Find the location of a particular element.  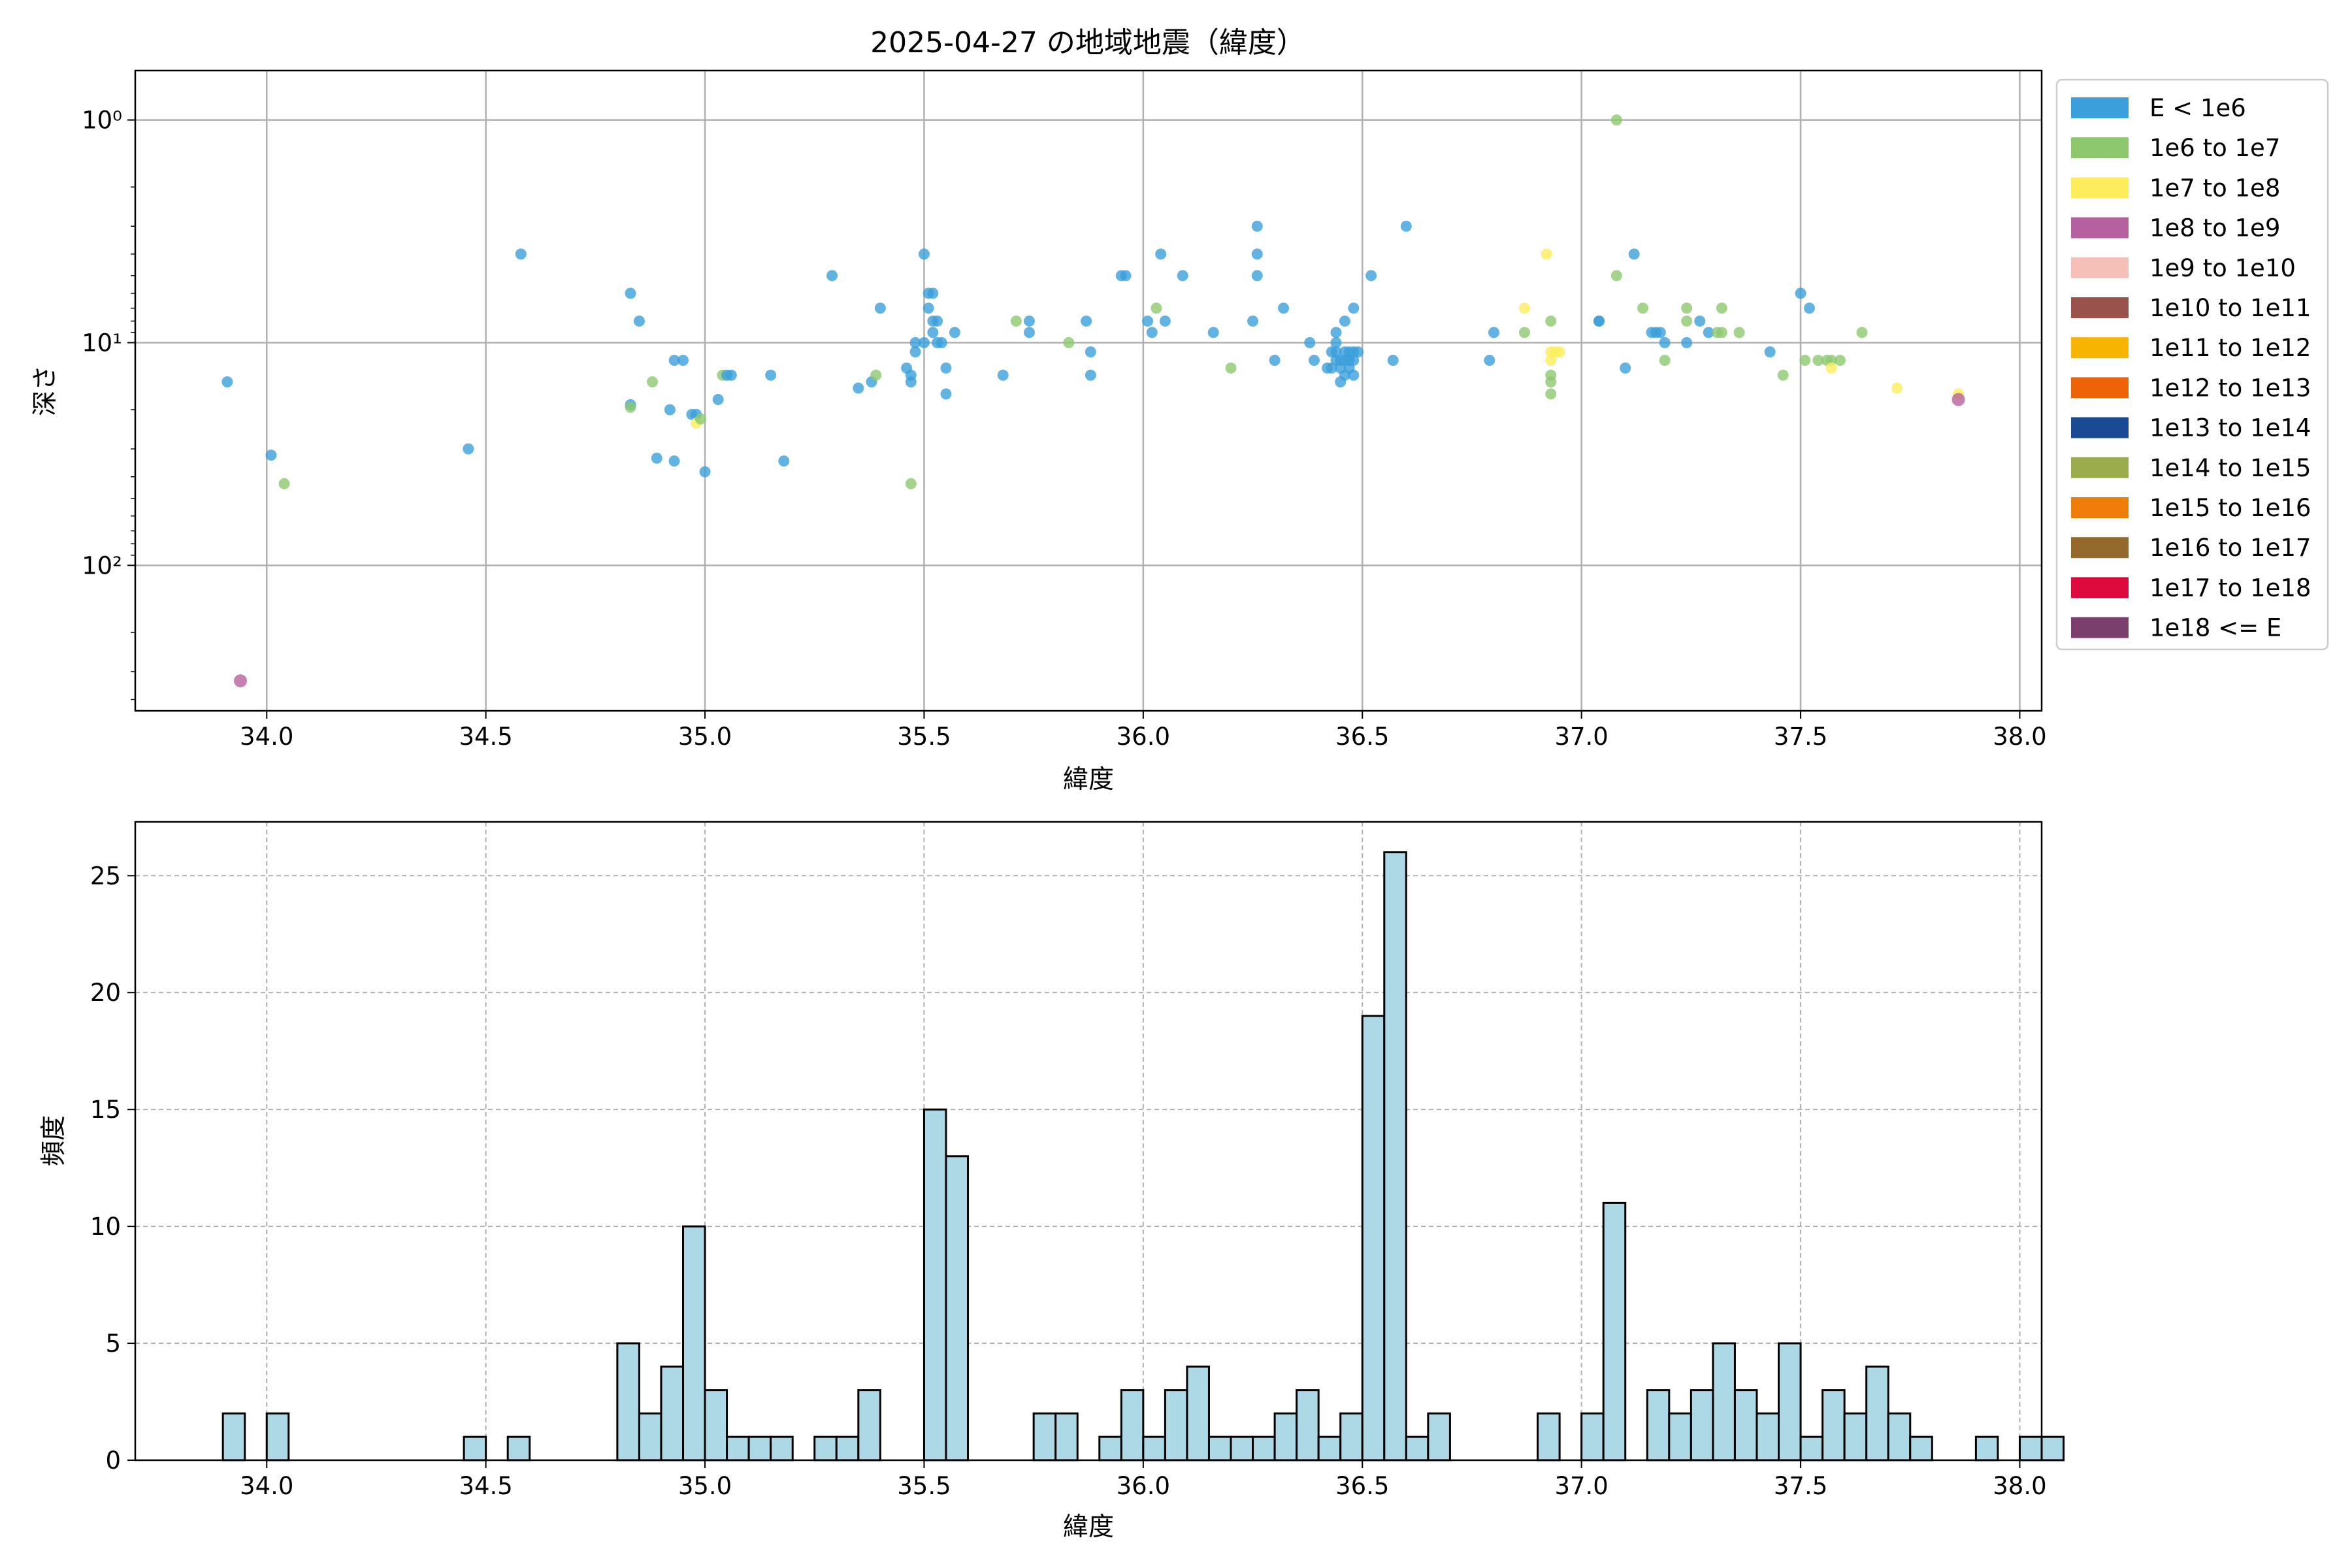

scatter-y-ticks: 10⁰ 10¹ 10² is located at coordinates (108, 403).